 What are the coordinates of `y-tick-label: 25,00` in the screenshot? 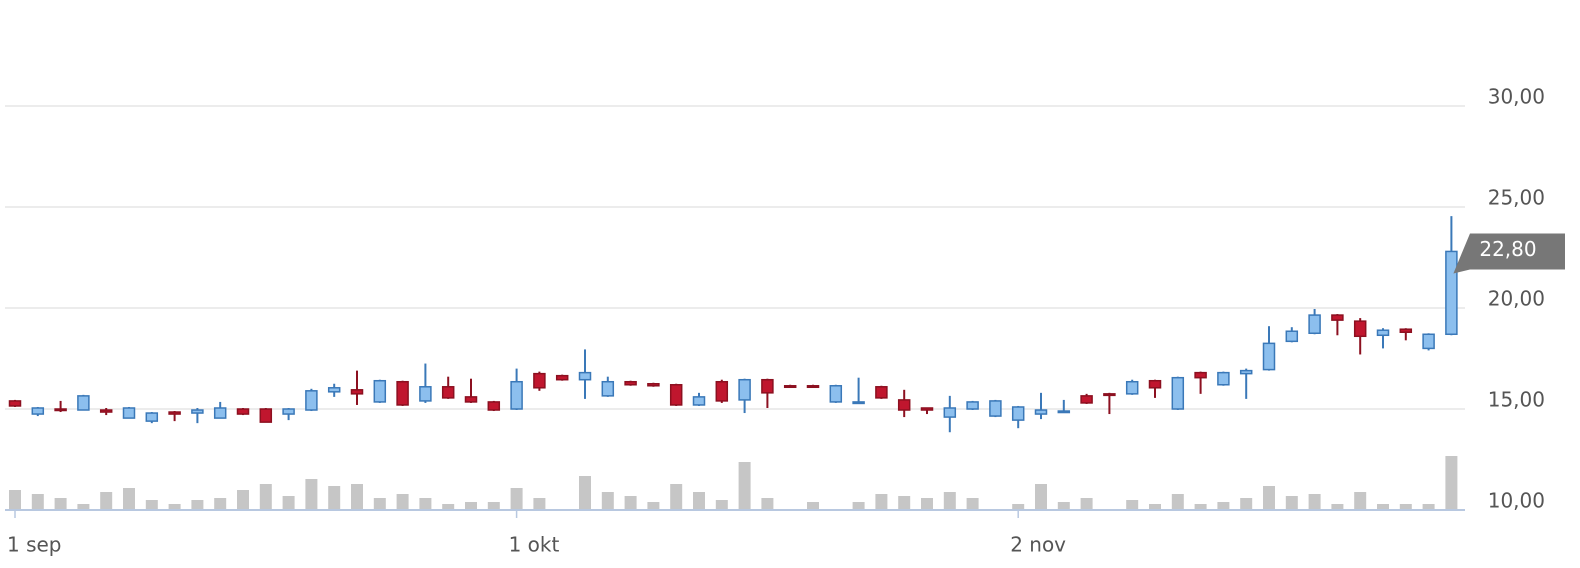 It's located at (1516, 198).